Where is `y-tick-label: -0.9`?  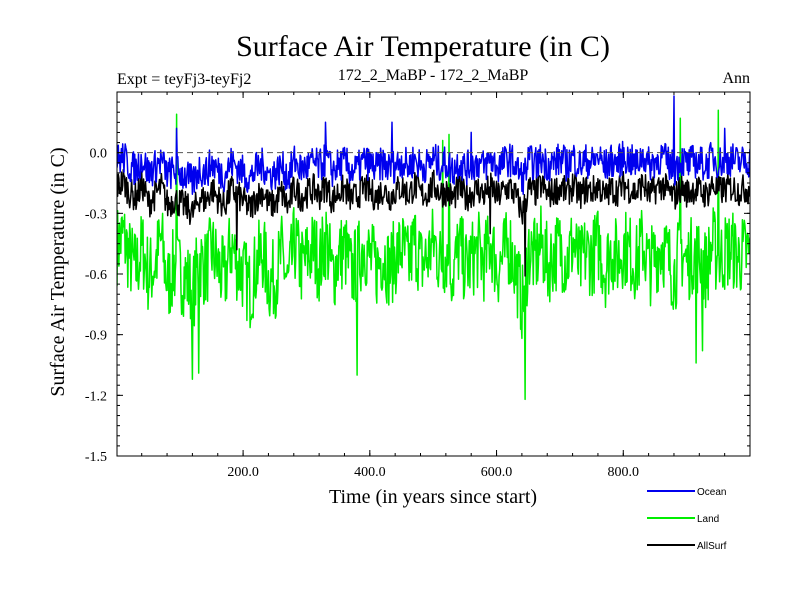 y-tick-label: -0.9 is located at coordinates (96, 336).